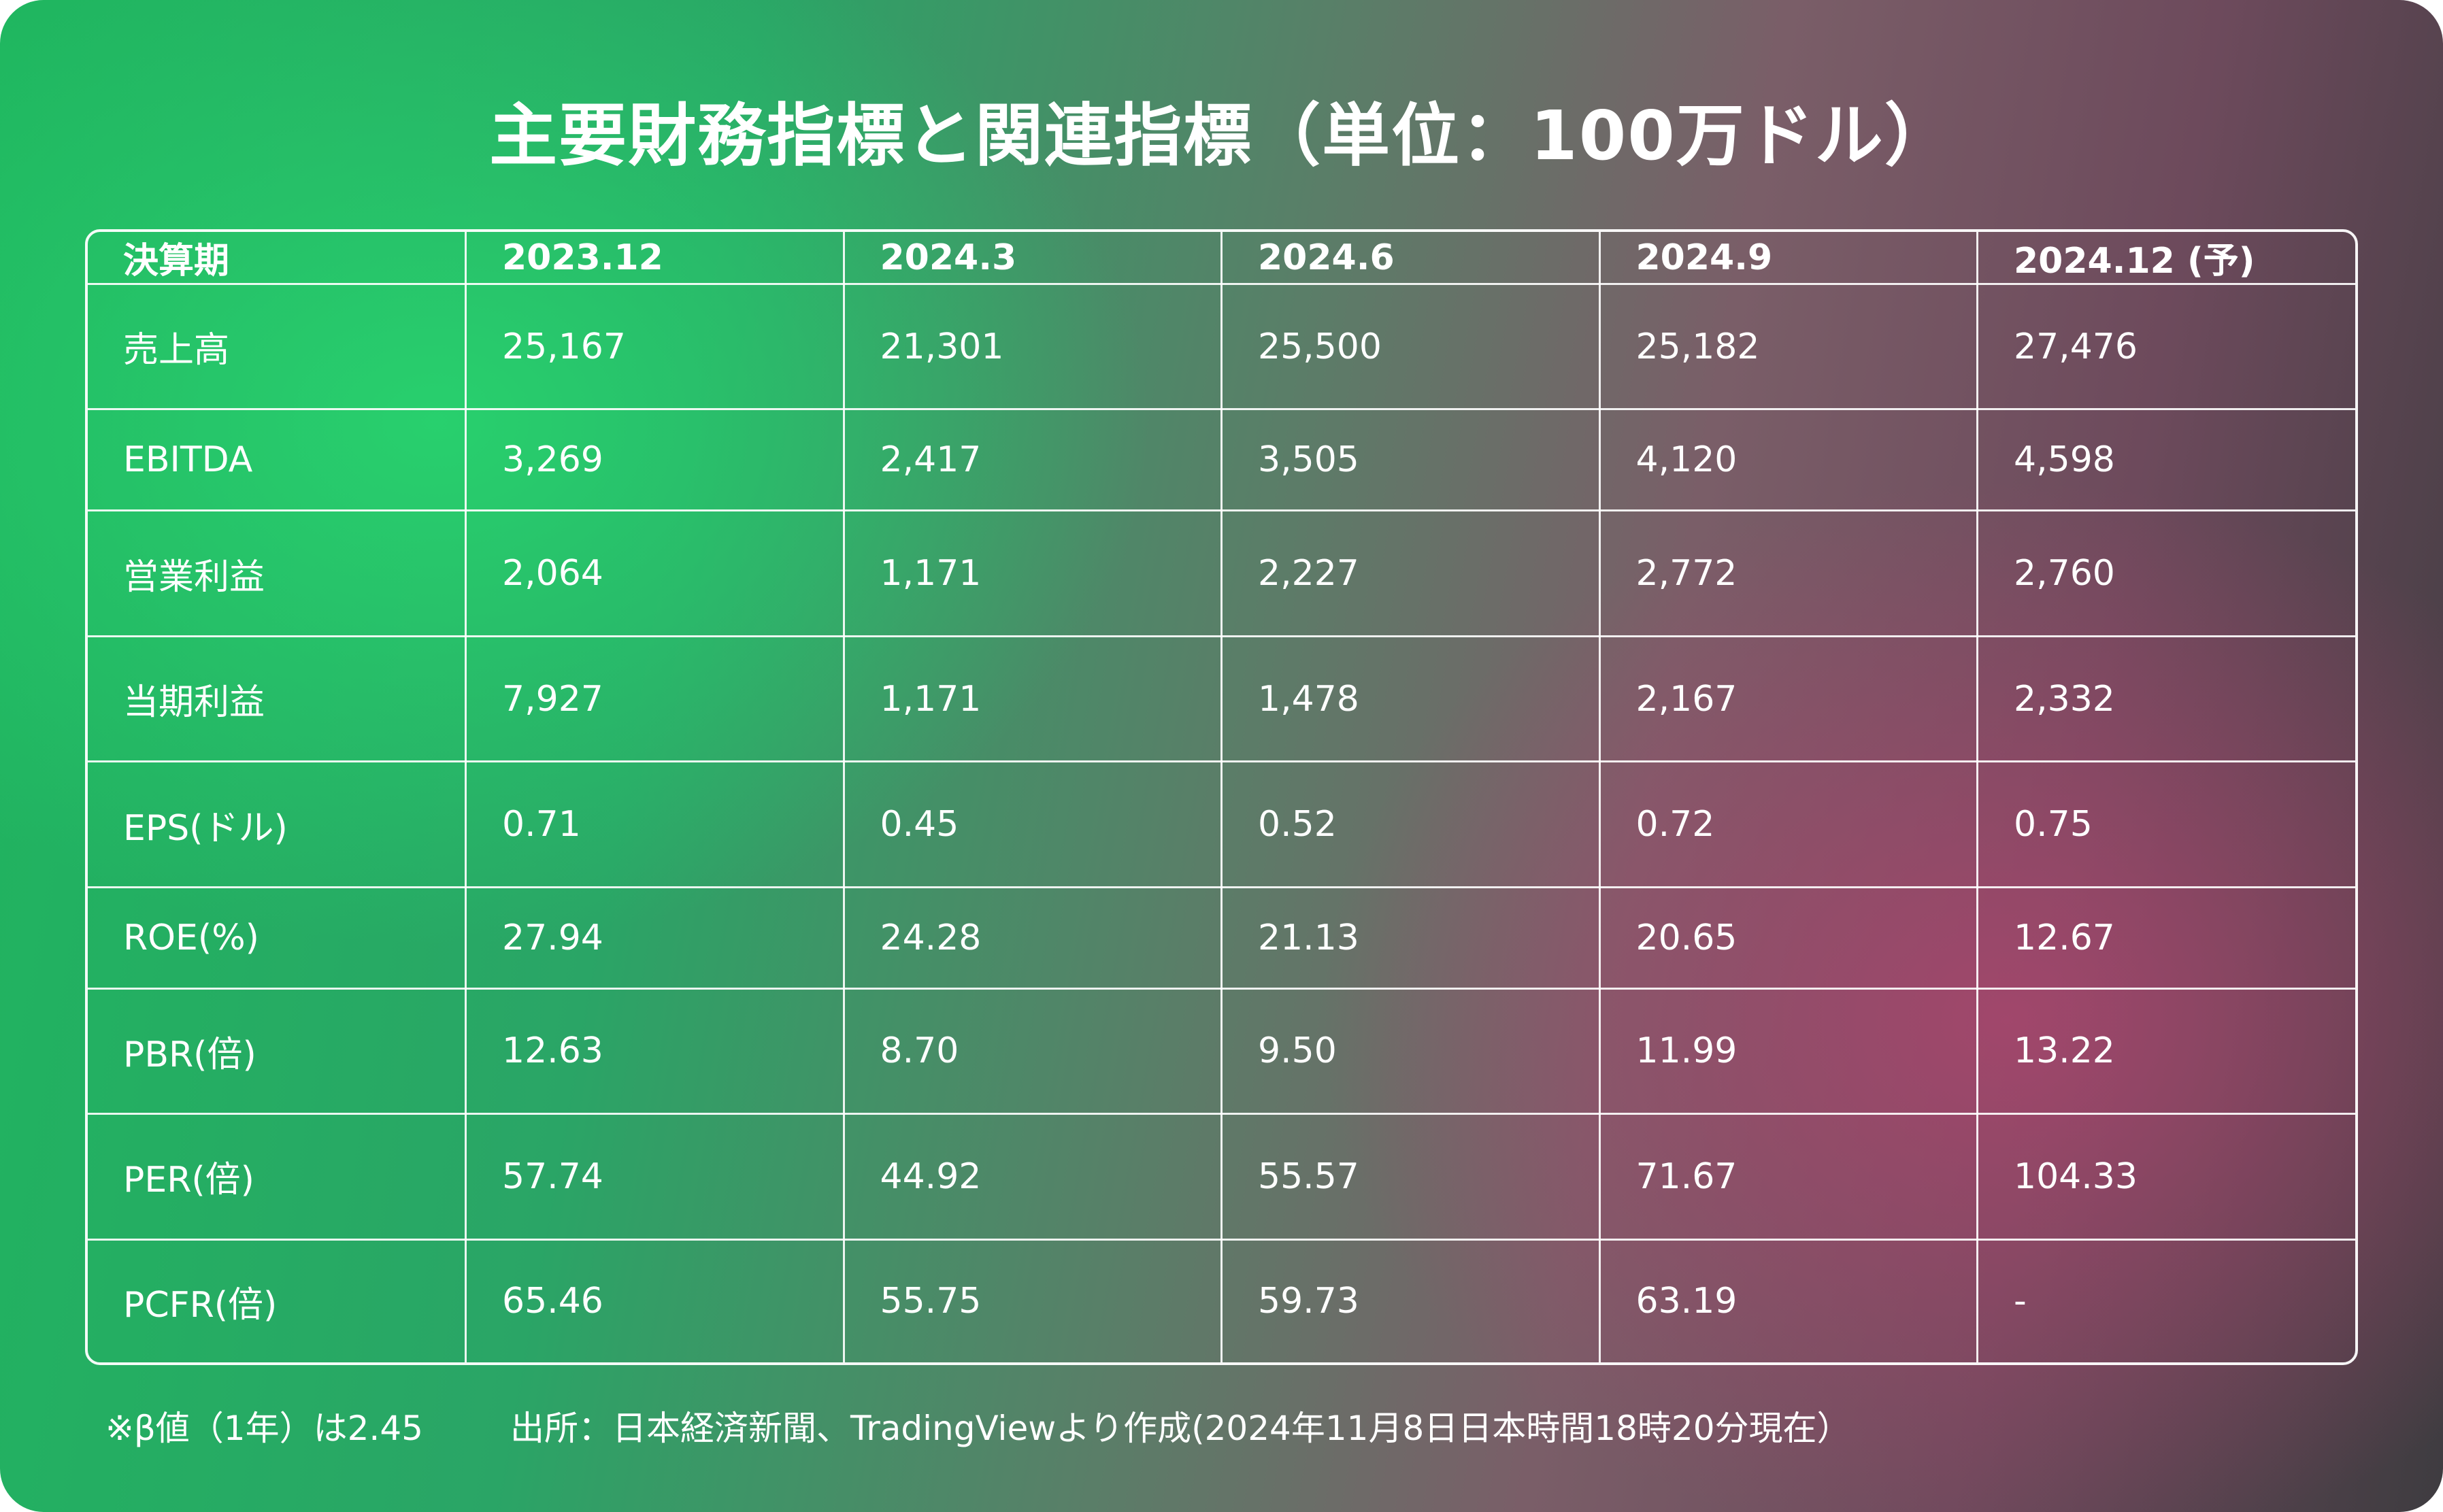 Image resolution: width=2443 pixels, height=1512 pixels. What do you see at coordinates (1032, 1177) in the screenshot?
I see `table-cell: 44.92` at bounding box center [1032, 1177].